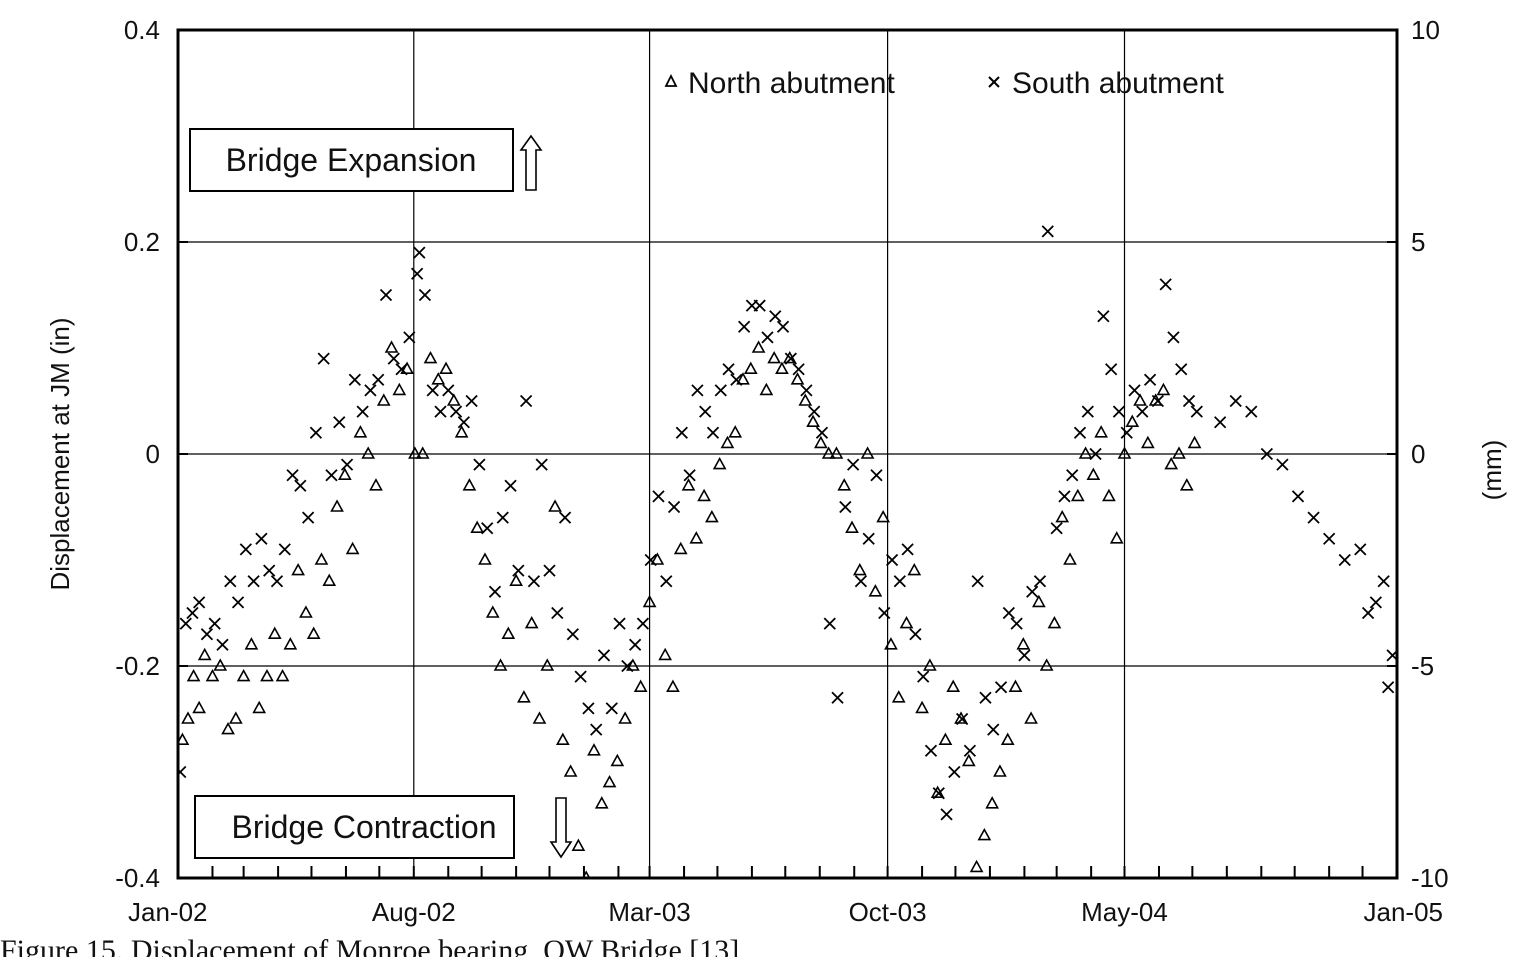  What do you see at coordinates (791, 83) in the screenshot?
I see `legend-label-north: North abutment` at bounding box center [791, 83].